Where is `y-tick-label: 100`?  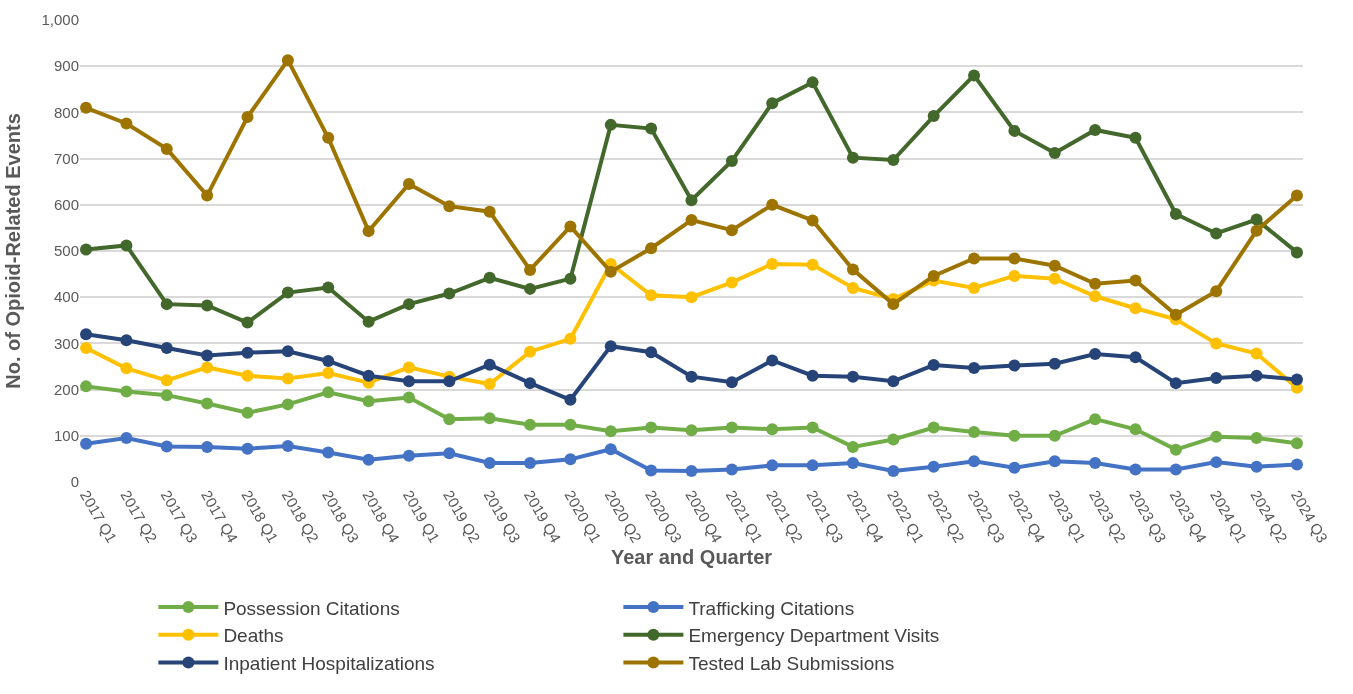 y-tick-label: 100 is located at coordinates (66, 436).